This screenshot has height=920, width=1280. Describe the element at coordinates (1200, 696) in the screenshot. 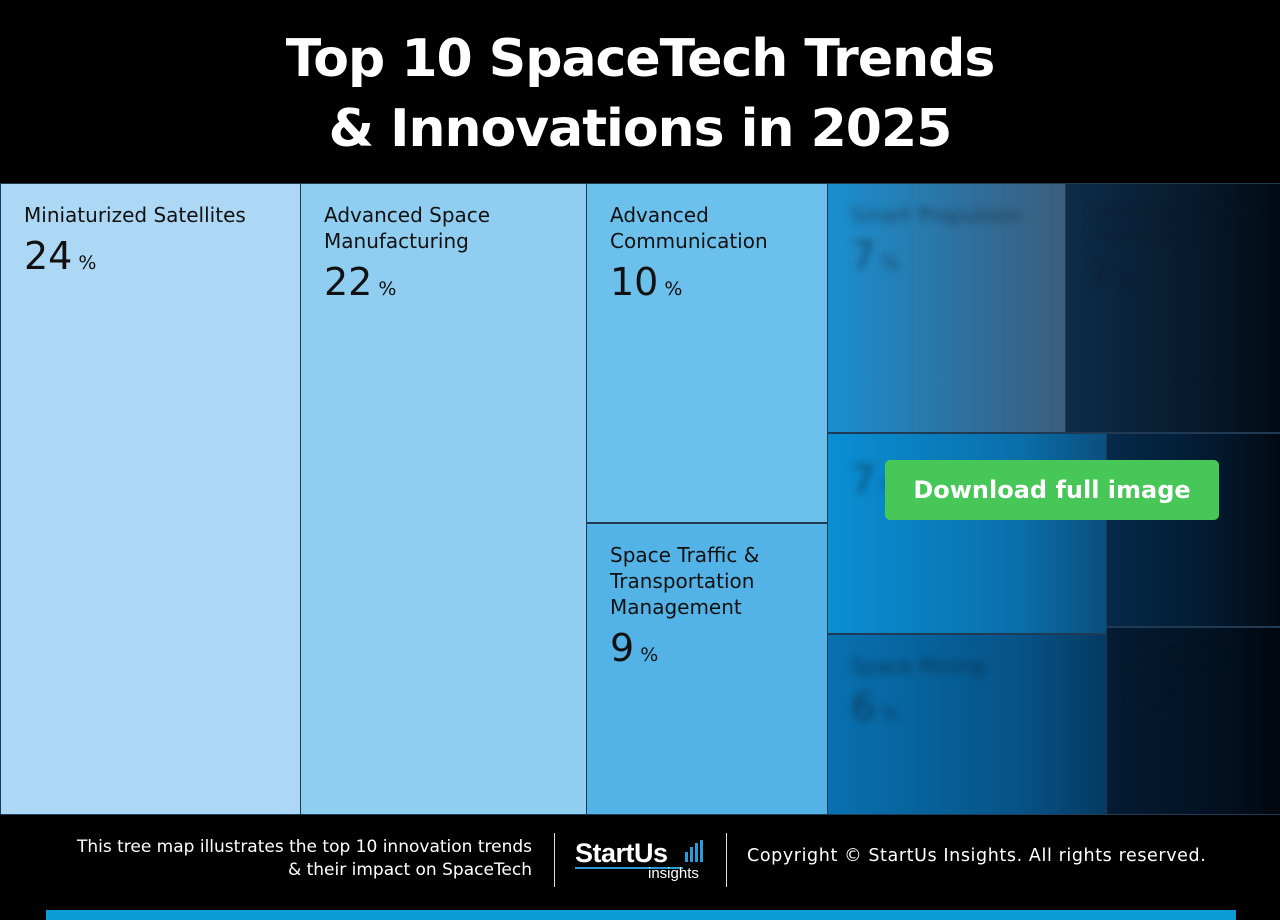

I see `treemap-tile-value: 4%` at that location.